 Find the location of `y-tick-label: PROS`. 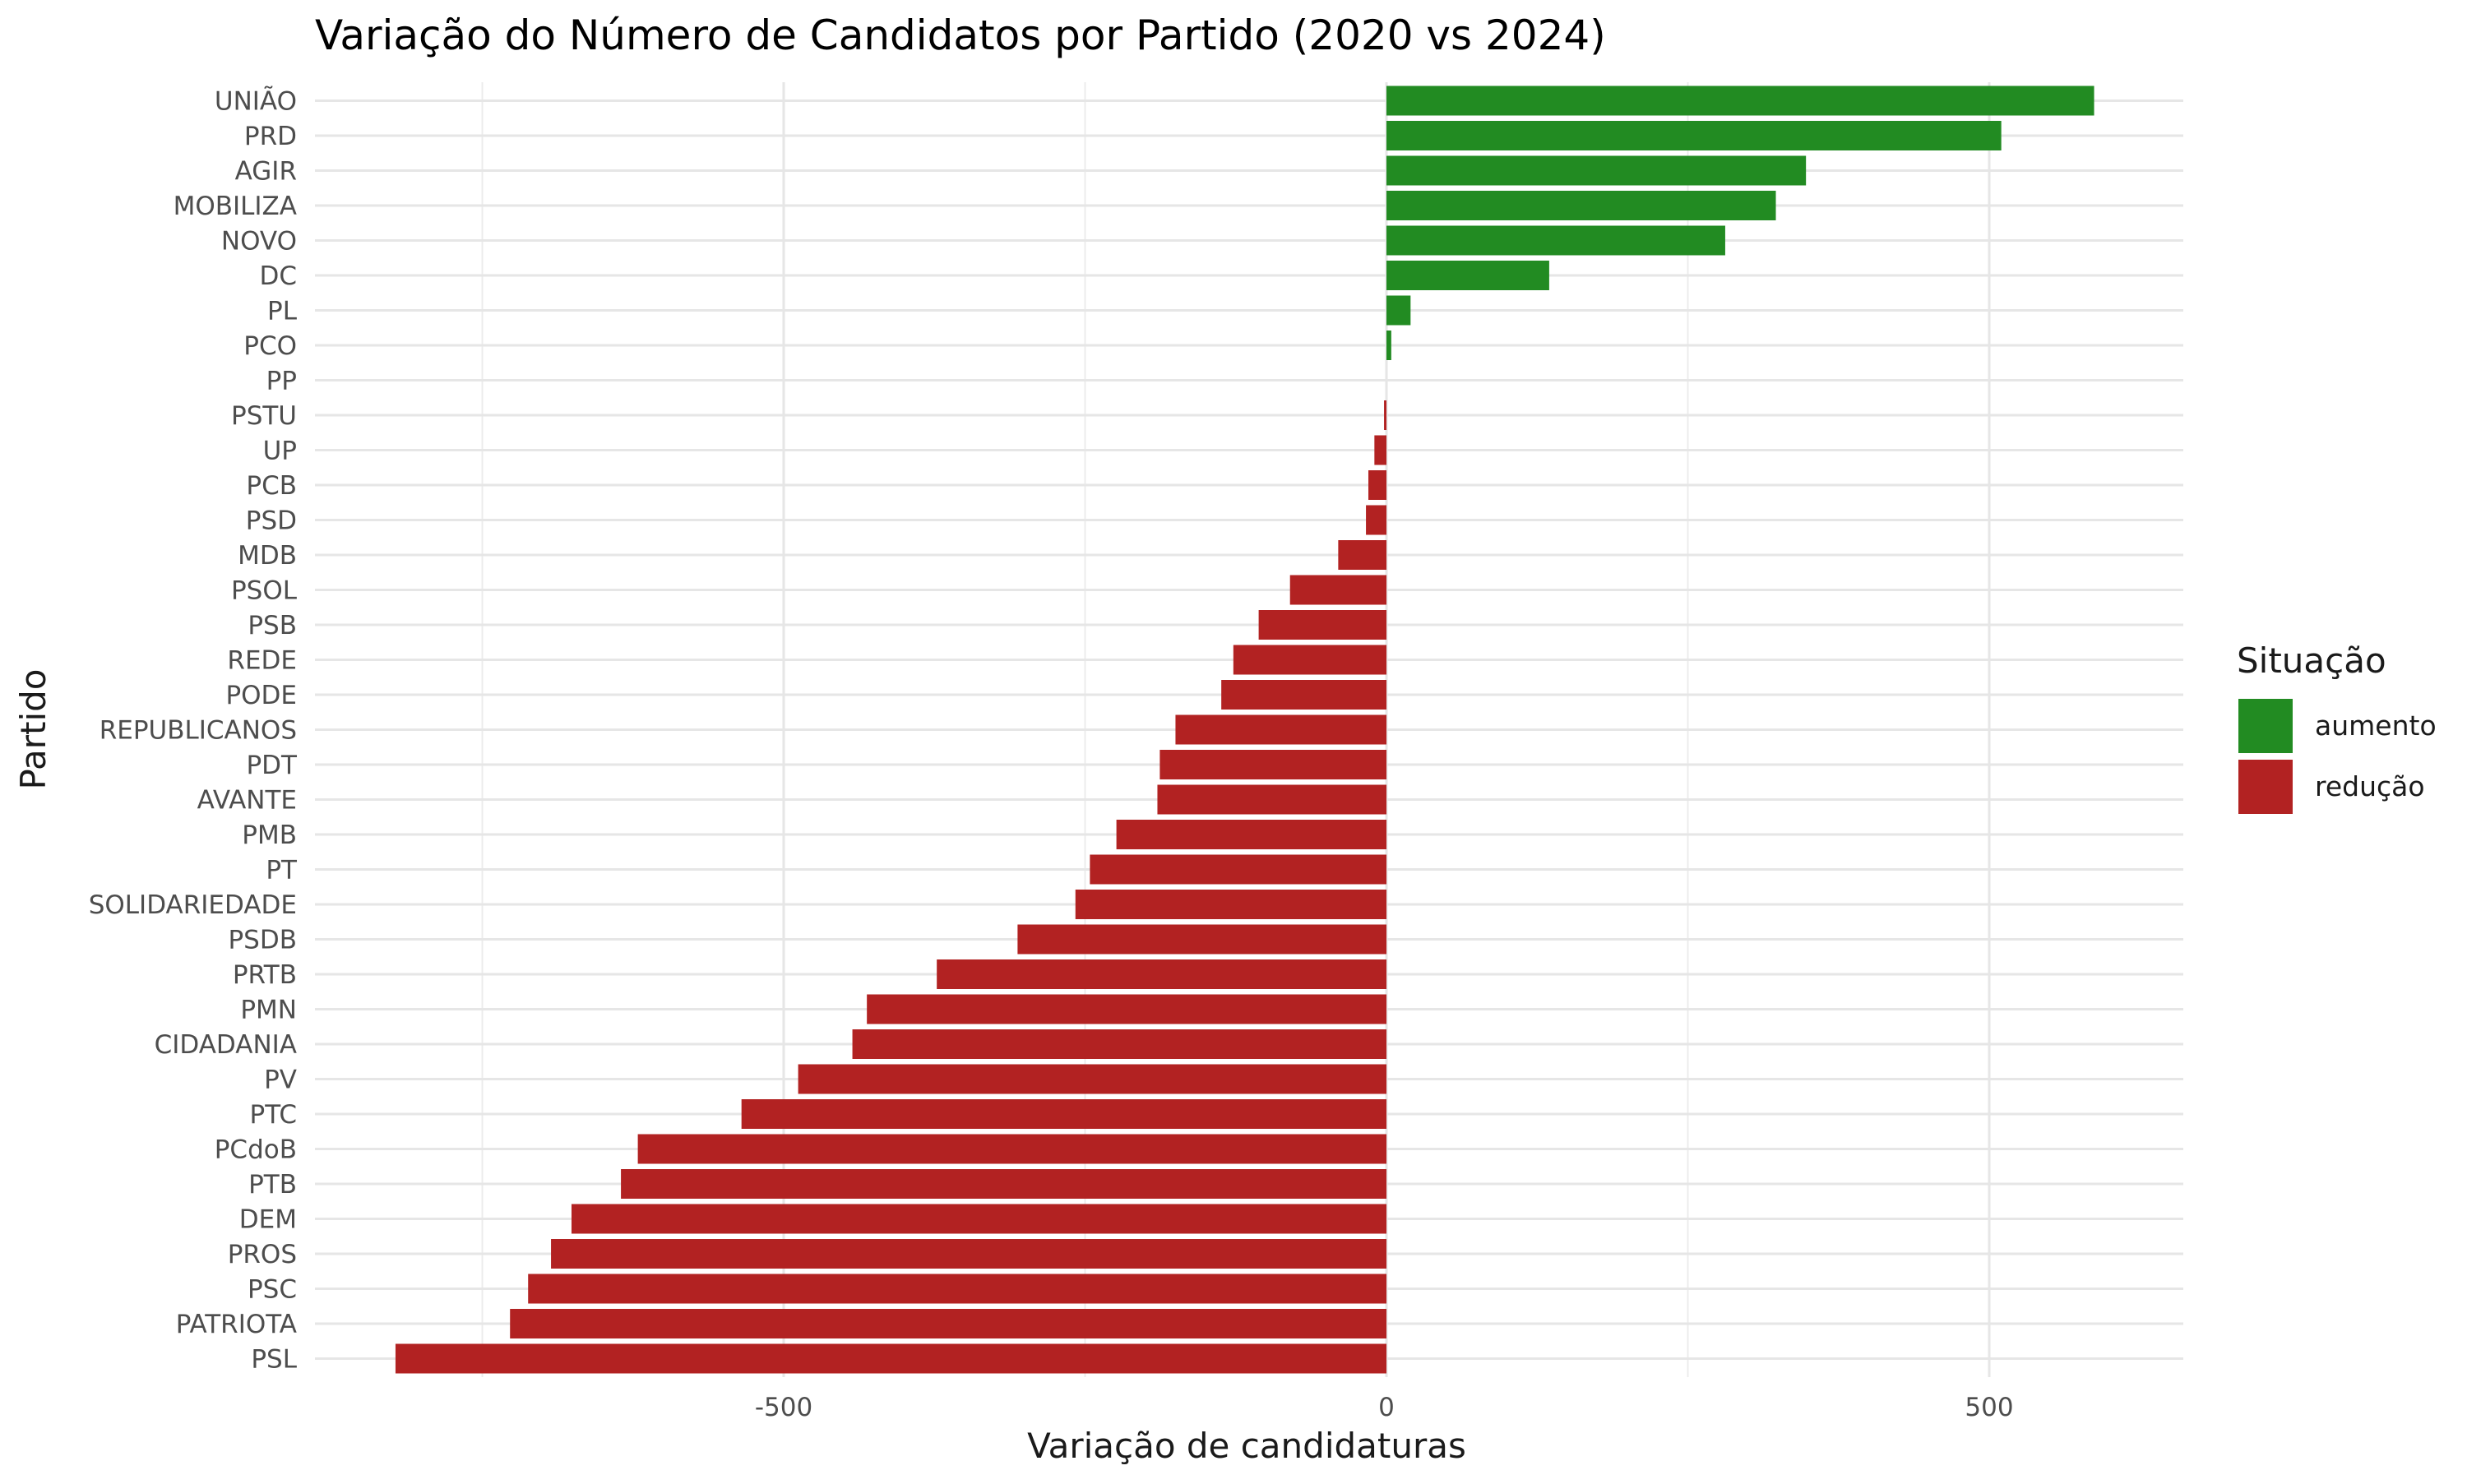

y-tick-label: PROS is located at coordinates (262, 1255).